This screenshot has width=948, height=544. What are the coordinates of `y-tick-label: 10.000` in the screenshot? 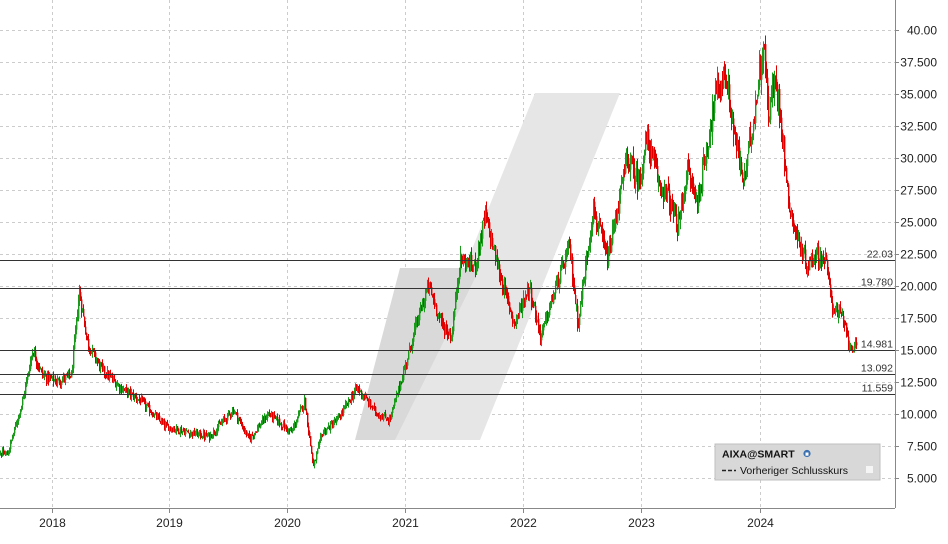 It's located at (918, 415).